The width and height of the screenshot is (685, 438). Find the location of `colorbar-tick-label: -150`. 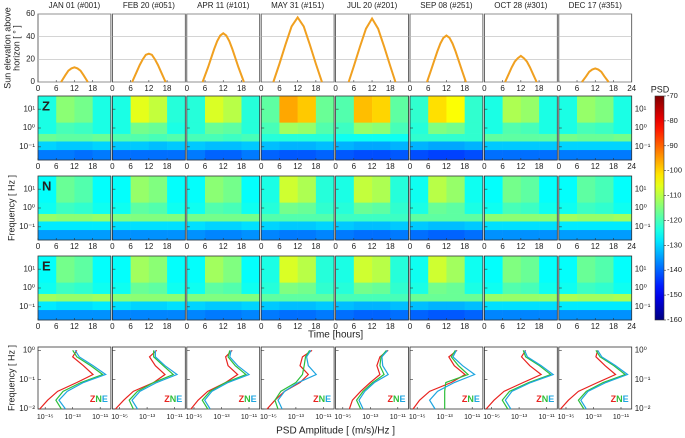

colorbar-tick-label: -150 is located at coordinates (674, 294).